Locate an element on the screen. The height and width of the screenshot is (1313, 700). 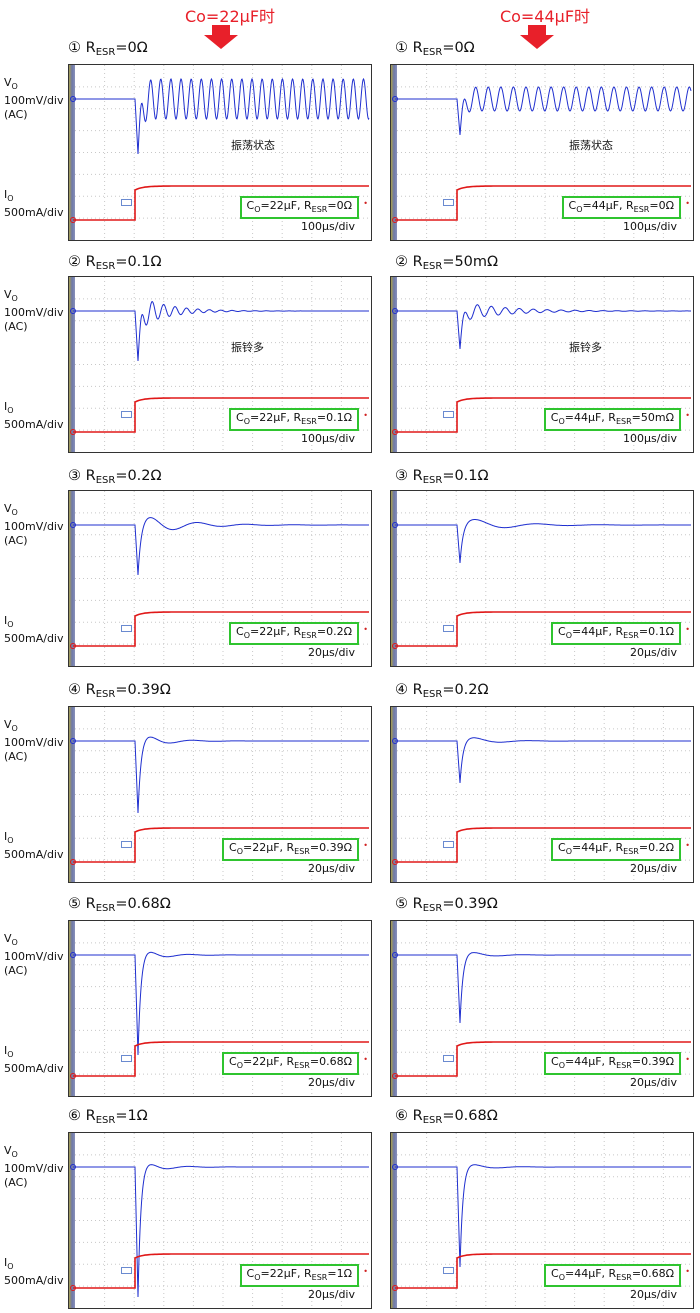
config-badge: CO=44μF, RESR=0.39Ω is located at coordinates (612, 1064).